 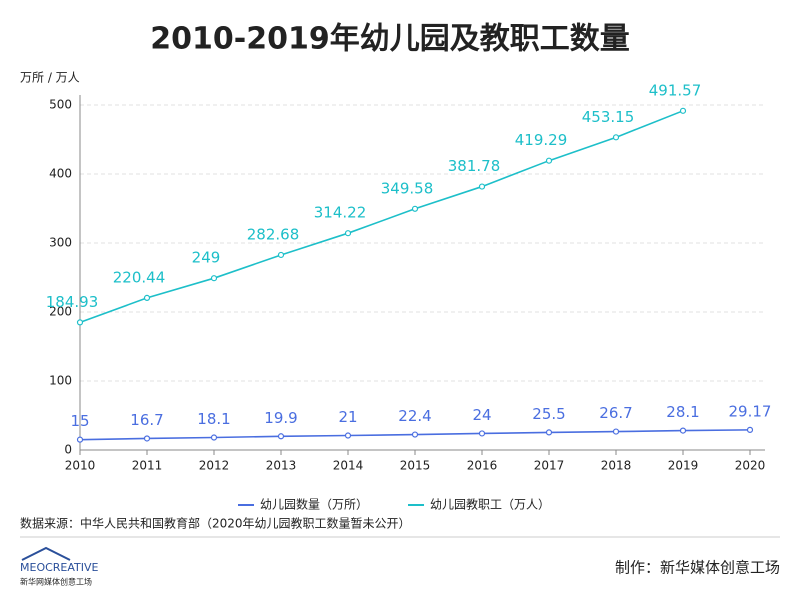 What do you see at coordinates (273, 234) in the screenshot?
I see `data-label: 282.68` at bounding box center [273, 234].